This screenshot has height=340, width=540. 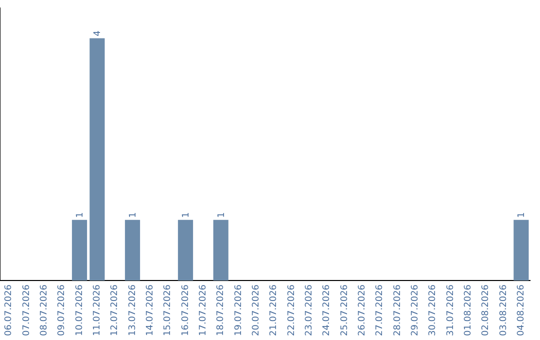 I want to click on x-tick-label: 03.08.2026, so click(x=503, y=310).